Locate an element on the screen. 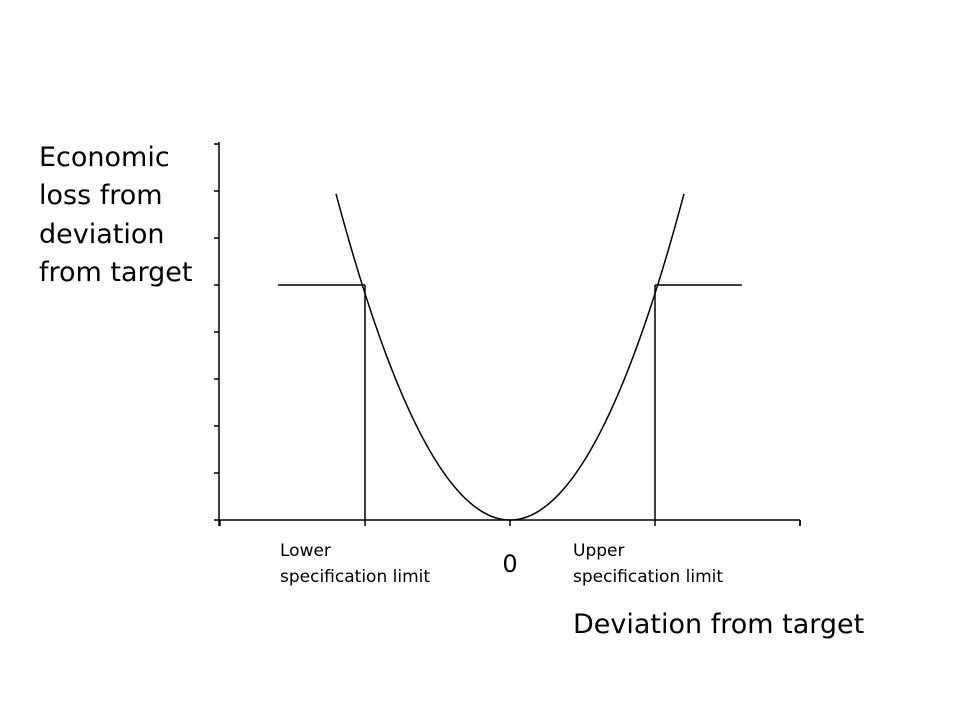 The height and width of the screenshot is (720, 960). upper-spec-label-line-1: Upper is located at coordinates (598, 551).